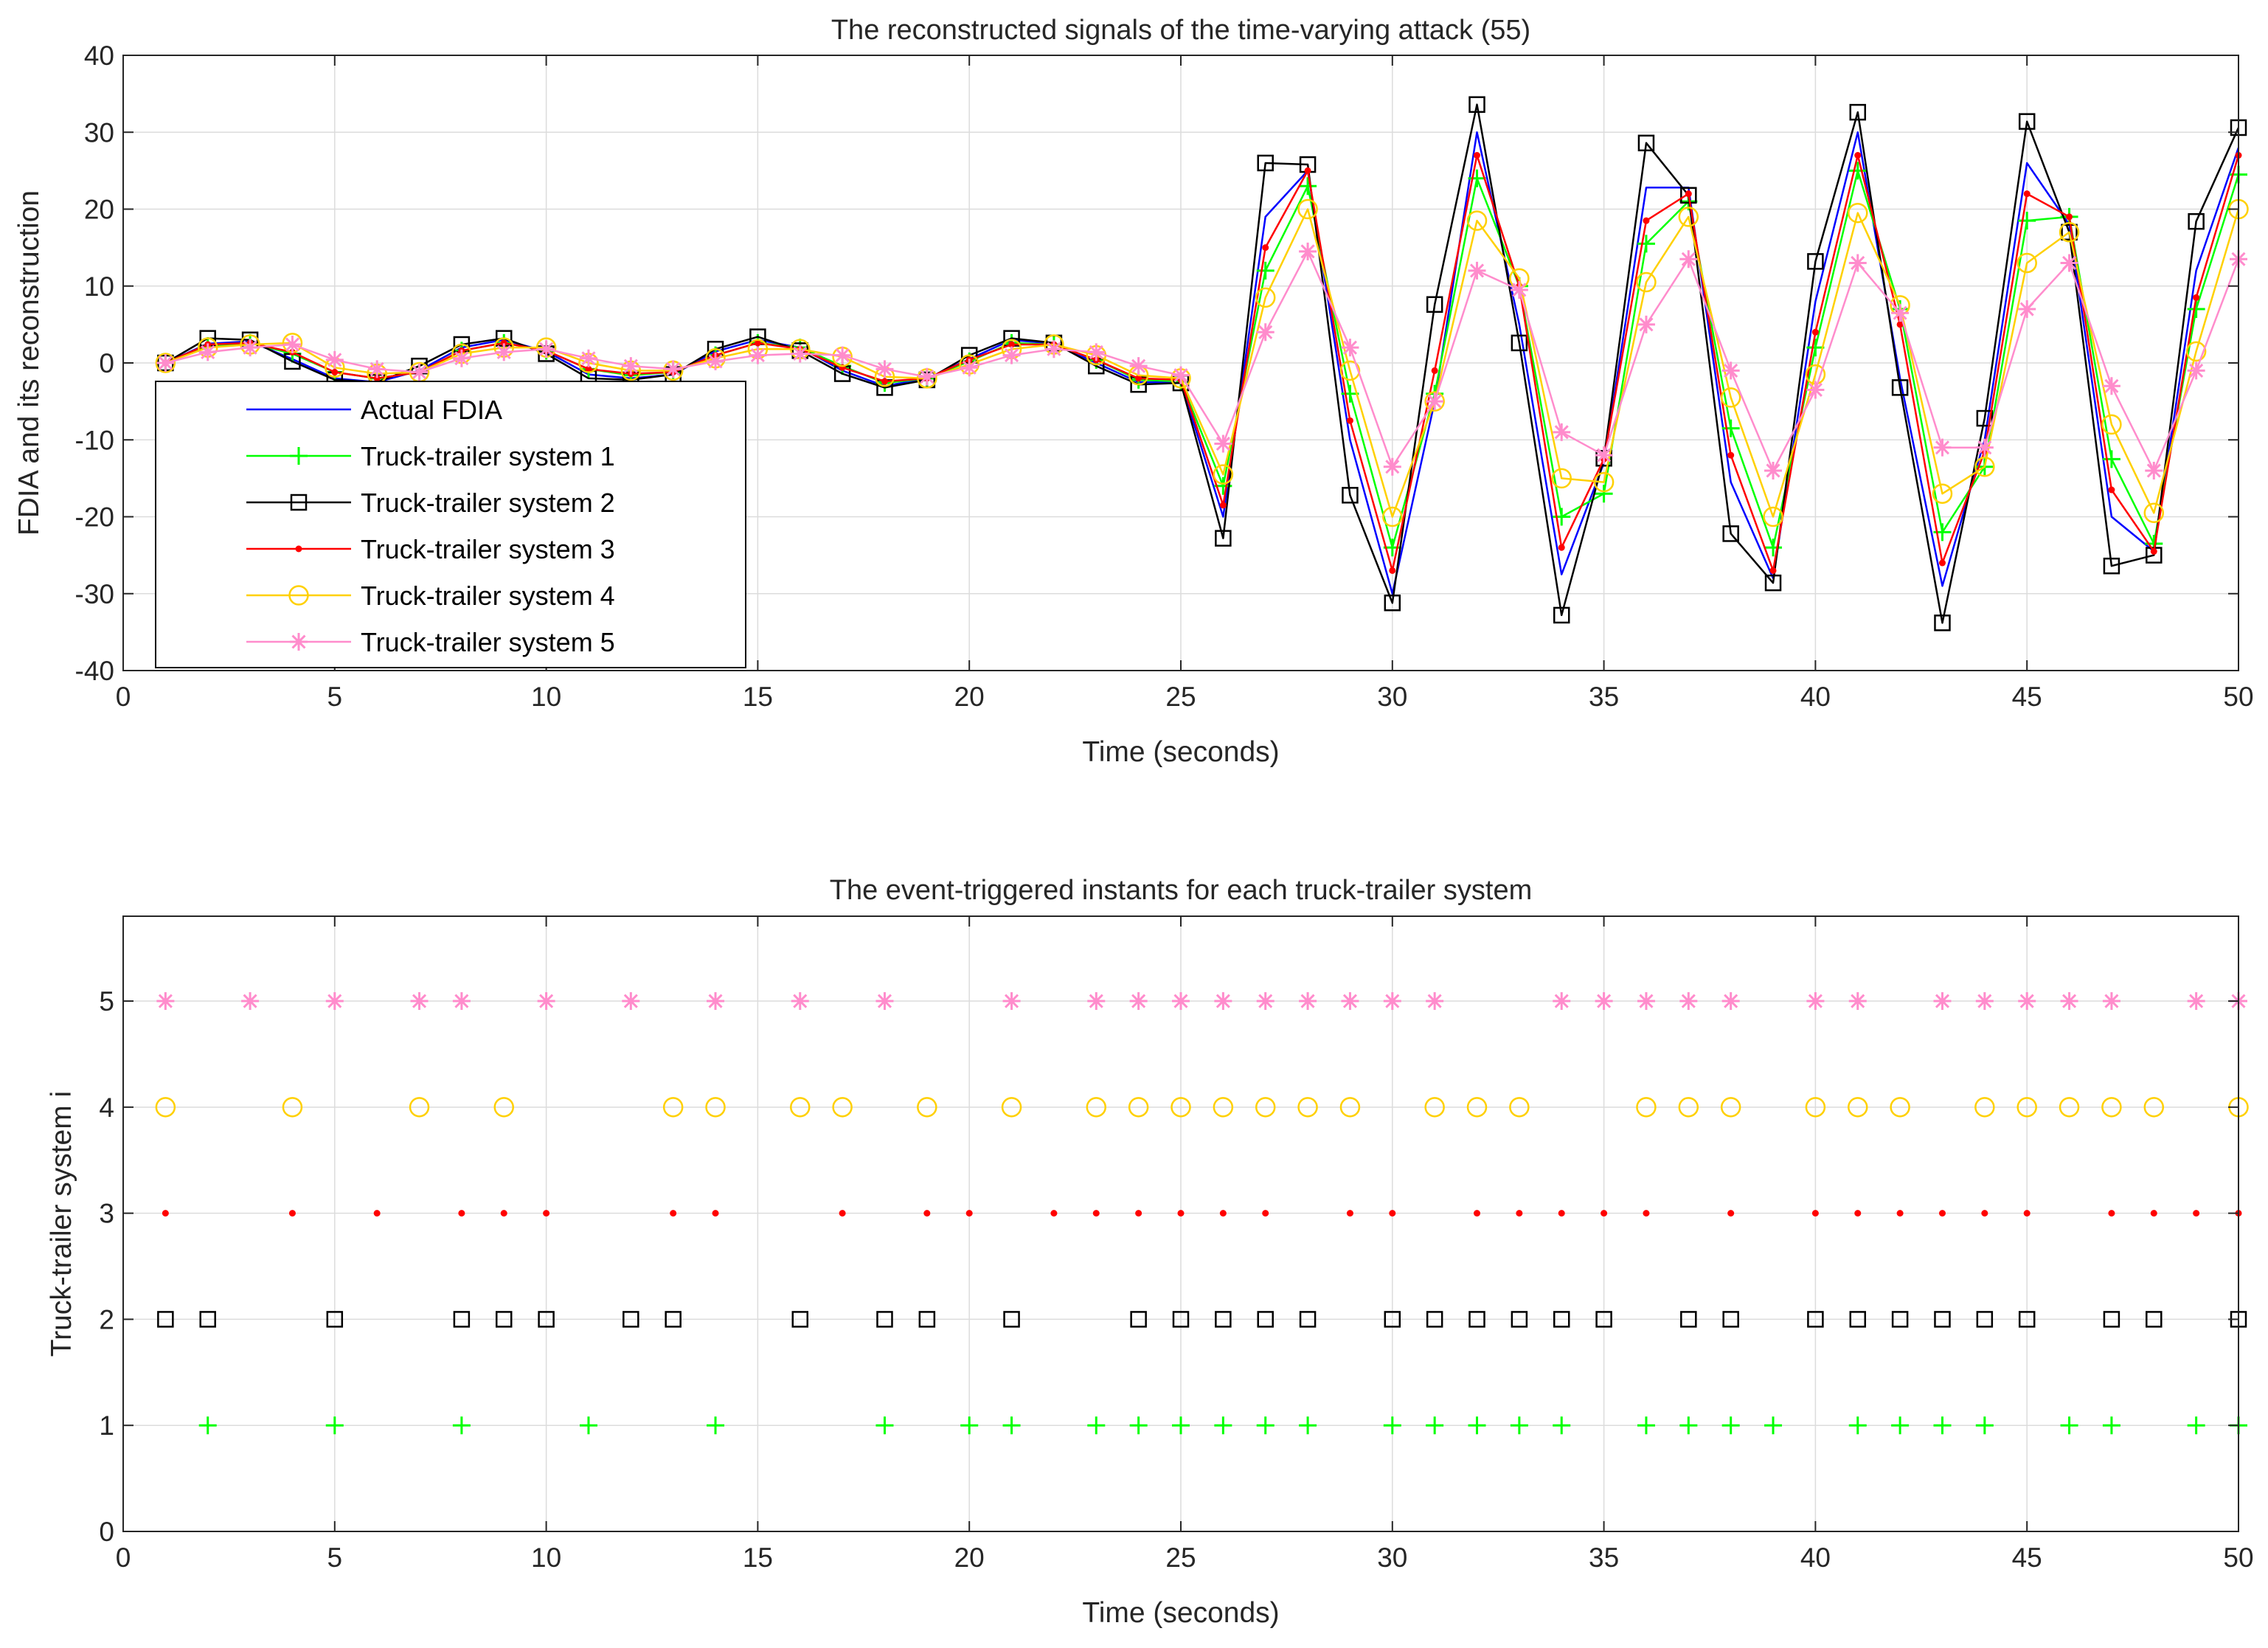 The width and height of the screenshot is (2268, 1648). Describe the element at coordinates (1815, 697) in the screenshot. I see `top-x-tick-label: 40` at that location.